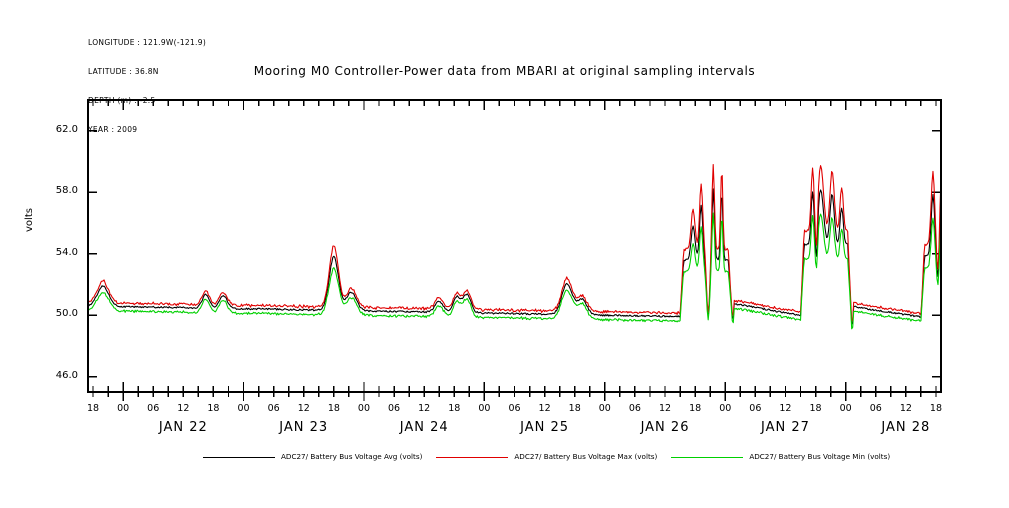  I want to click on x-axis-day-label: JAN 23, so click(304, 427).